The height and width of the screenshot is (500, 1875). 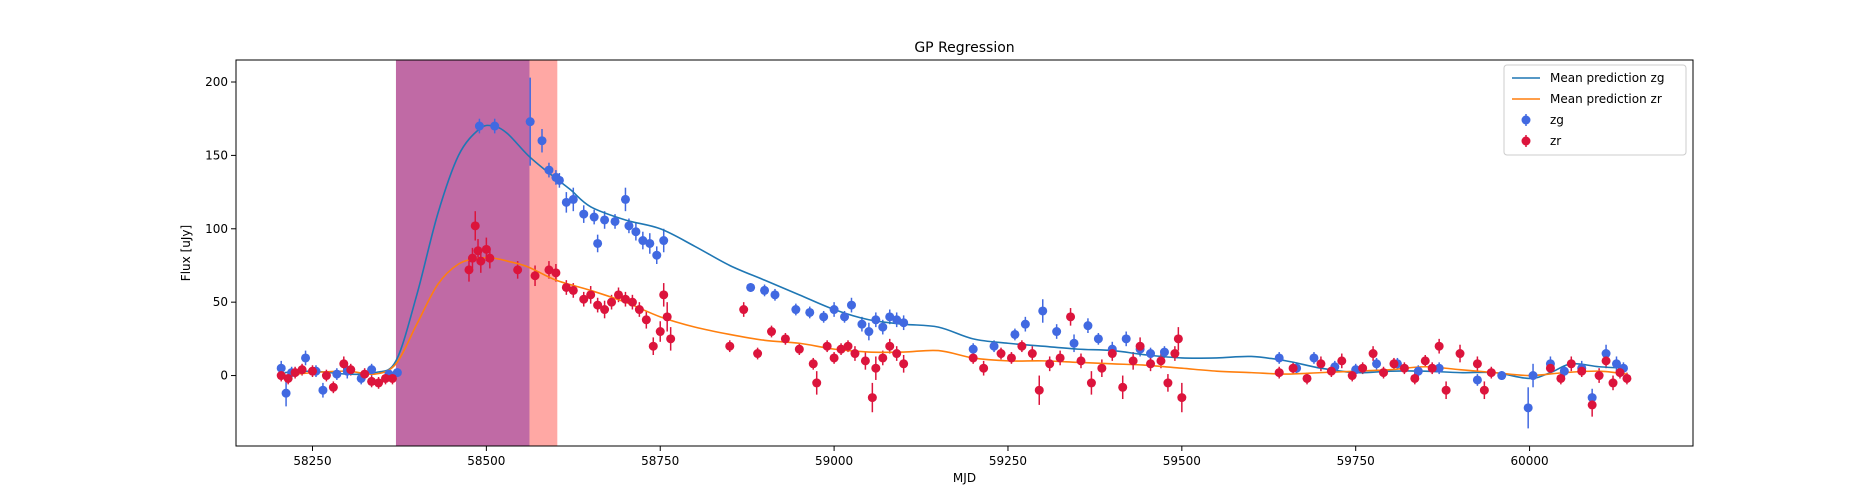 I want to click on legend-label-1: Mean prediction zr, so click(x=1606, y=99).